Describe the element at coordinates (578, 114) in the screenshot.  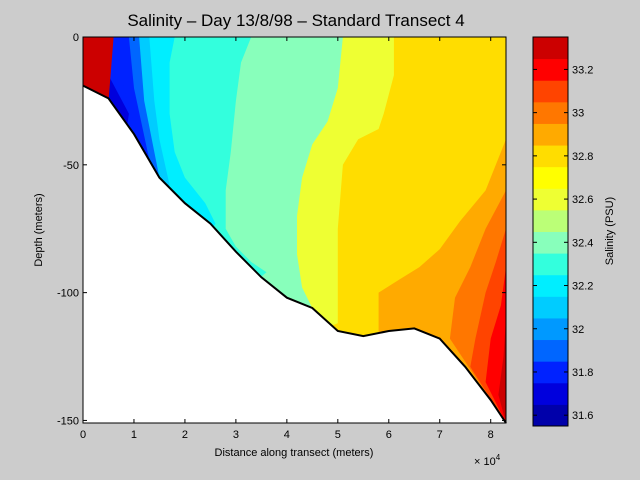
I see `colorbar-tick-label-7: 33` at that location.